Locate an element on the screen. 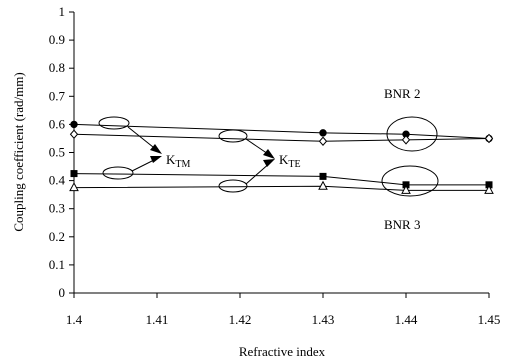 This screenshot has width=505, height=362. label-kte-sub: TE is located at coordinates (294, 164).